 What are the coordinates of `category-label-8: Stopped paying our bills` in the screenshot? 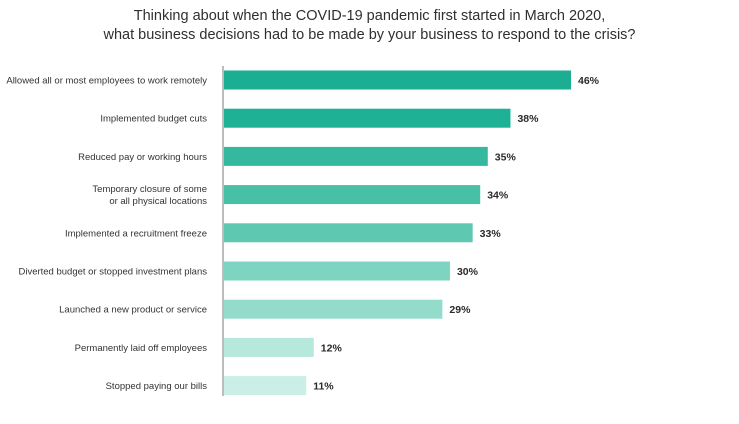 It's located at (157, 386).